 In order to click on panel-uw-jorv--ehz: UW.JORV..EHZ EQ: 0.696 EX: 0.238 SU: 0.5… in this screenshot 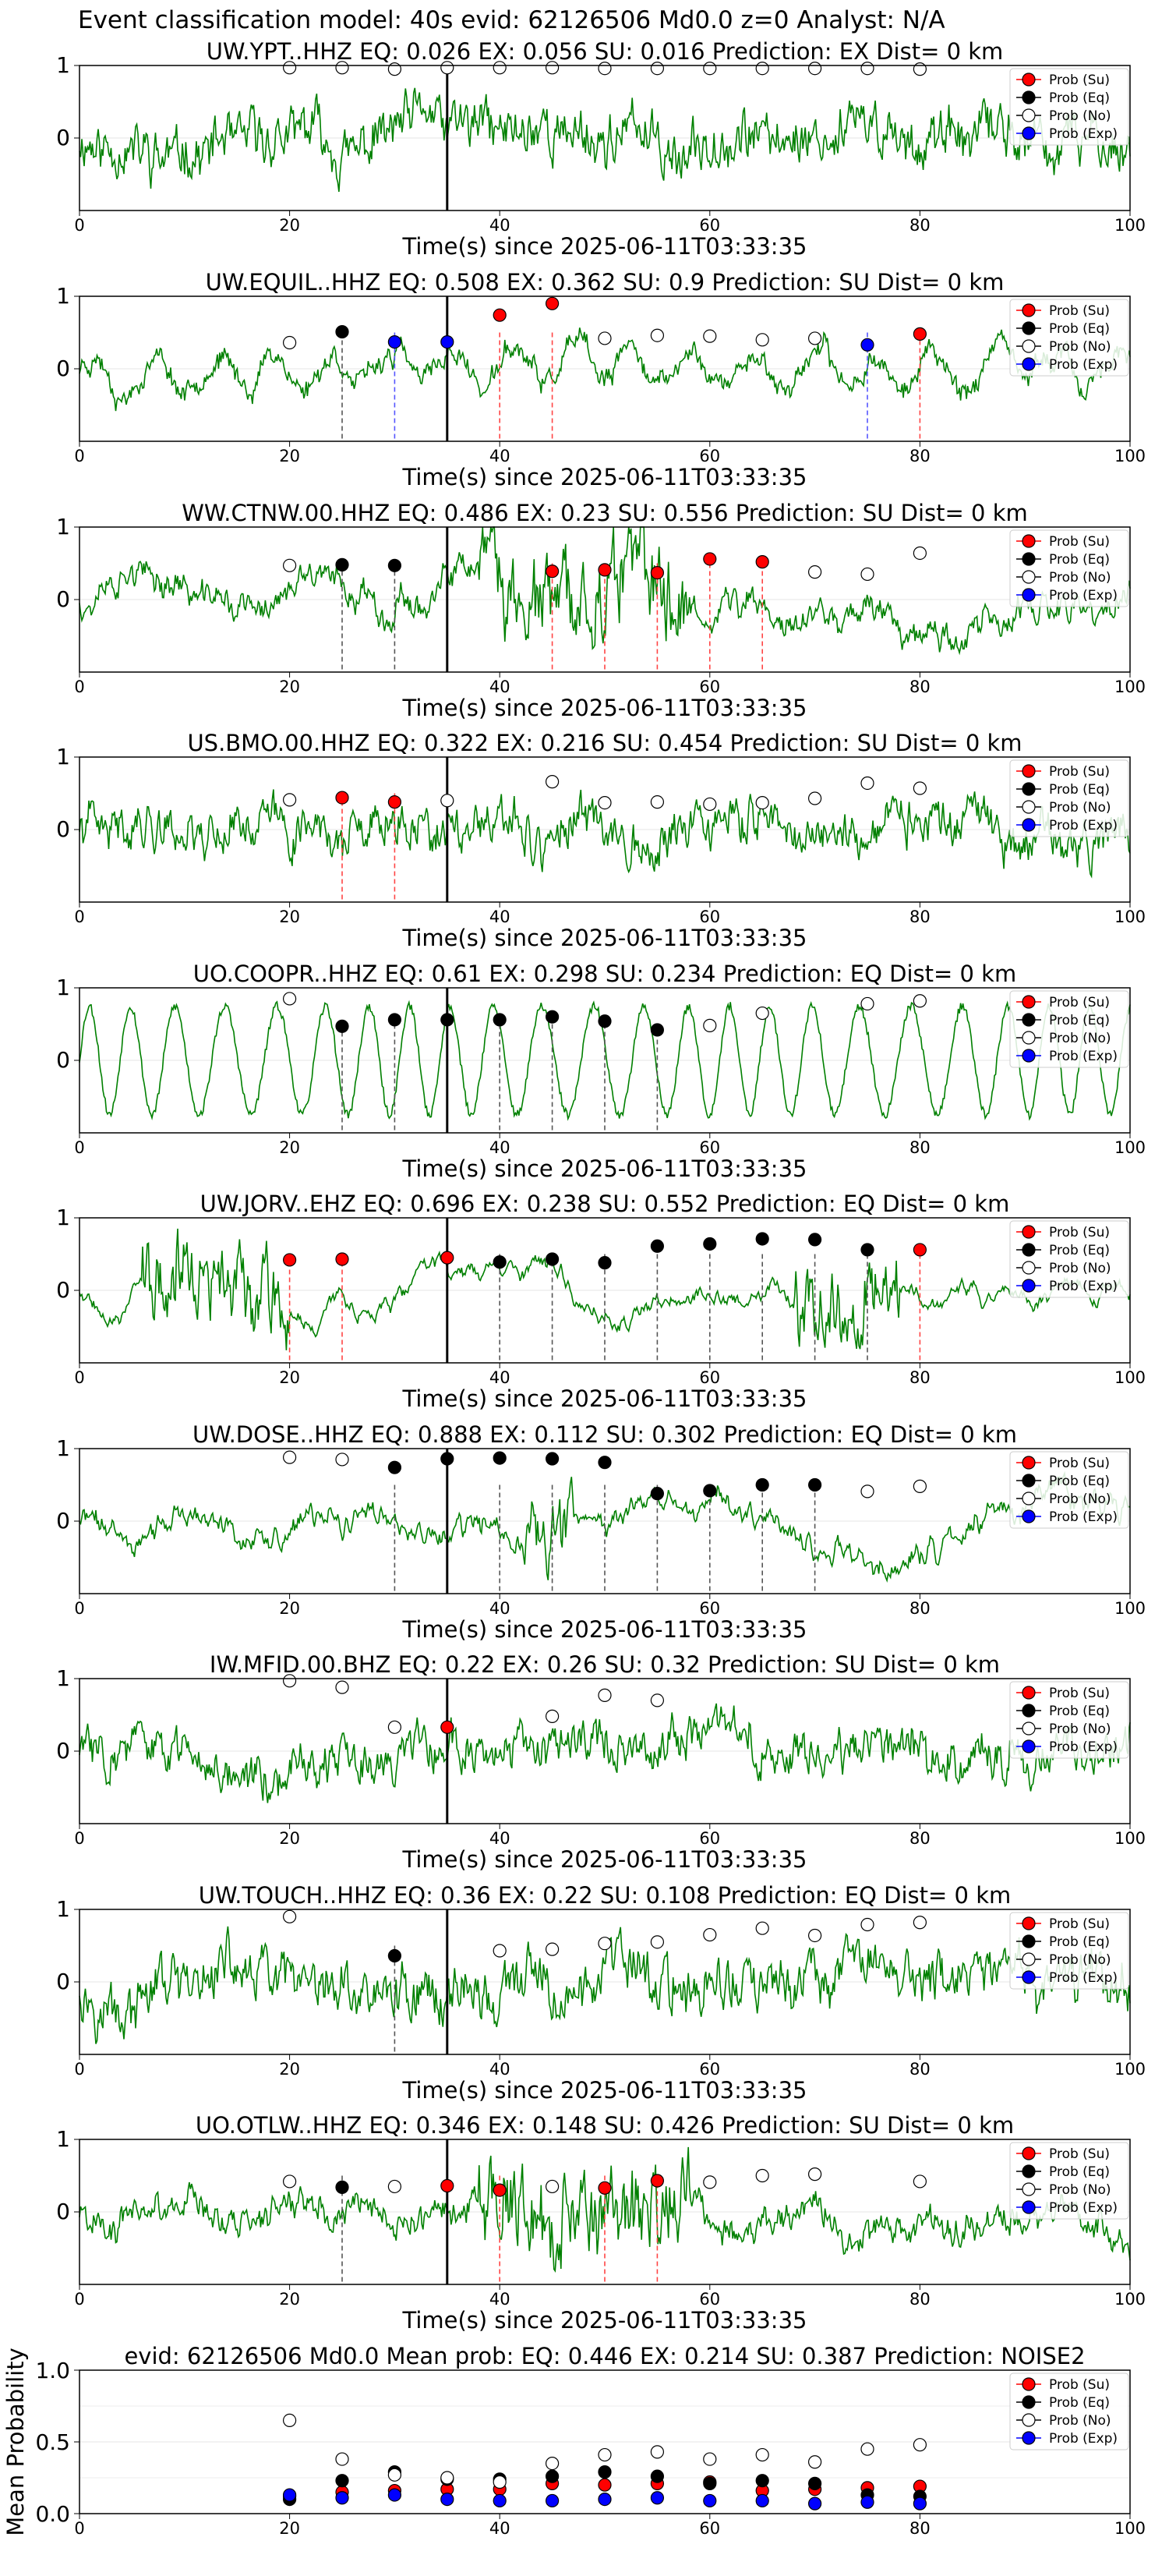, I will do `click(601, 1301)`.